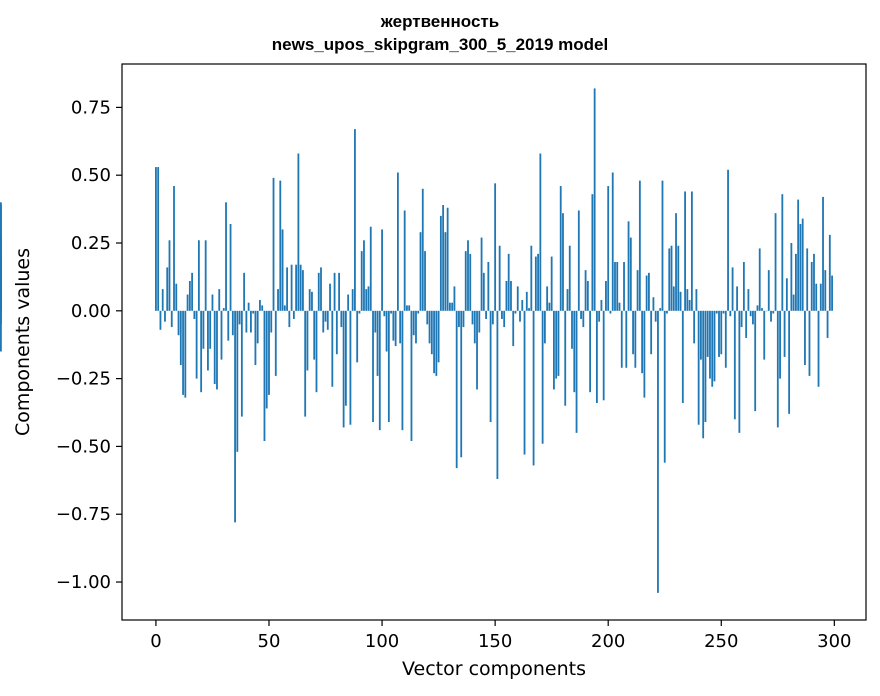  What do you see at coordinates (155, 641) in the screenshot?
I see `x-tick-label: 0` at bounding box center [155, 641].